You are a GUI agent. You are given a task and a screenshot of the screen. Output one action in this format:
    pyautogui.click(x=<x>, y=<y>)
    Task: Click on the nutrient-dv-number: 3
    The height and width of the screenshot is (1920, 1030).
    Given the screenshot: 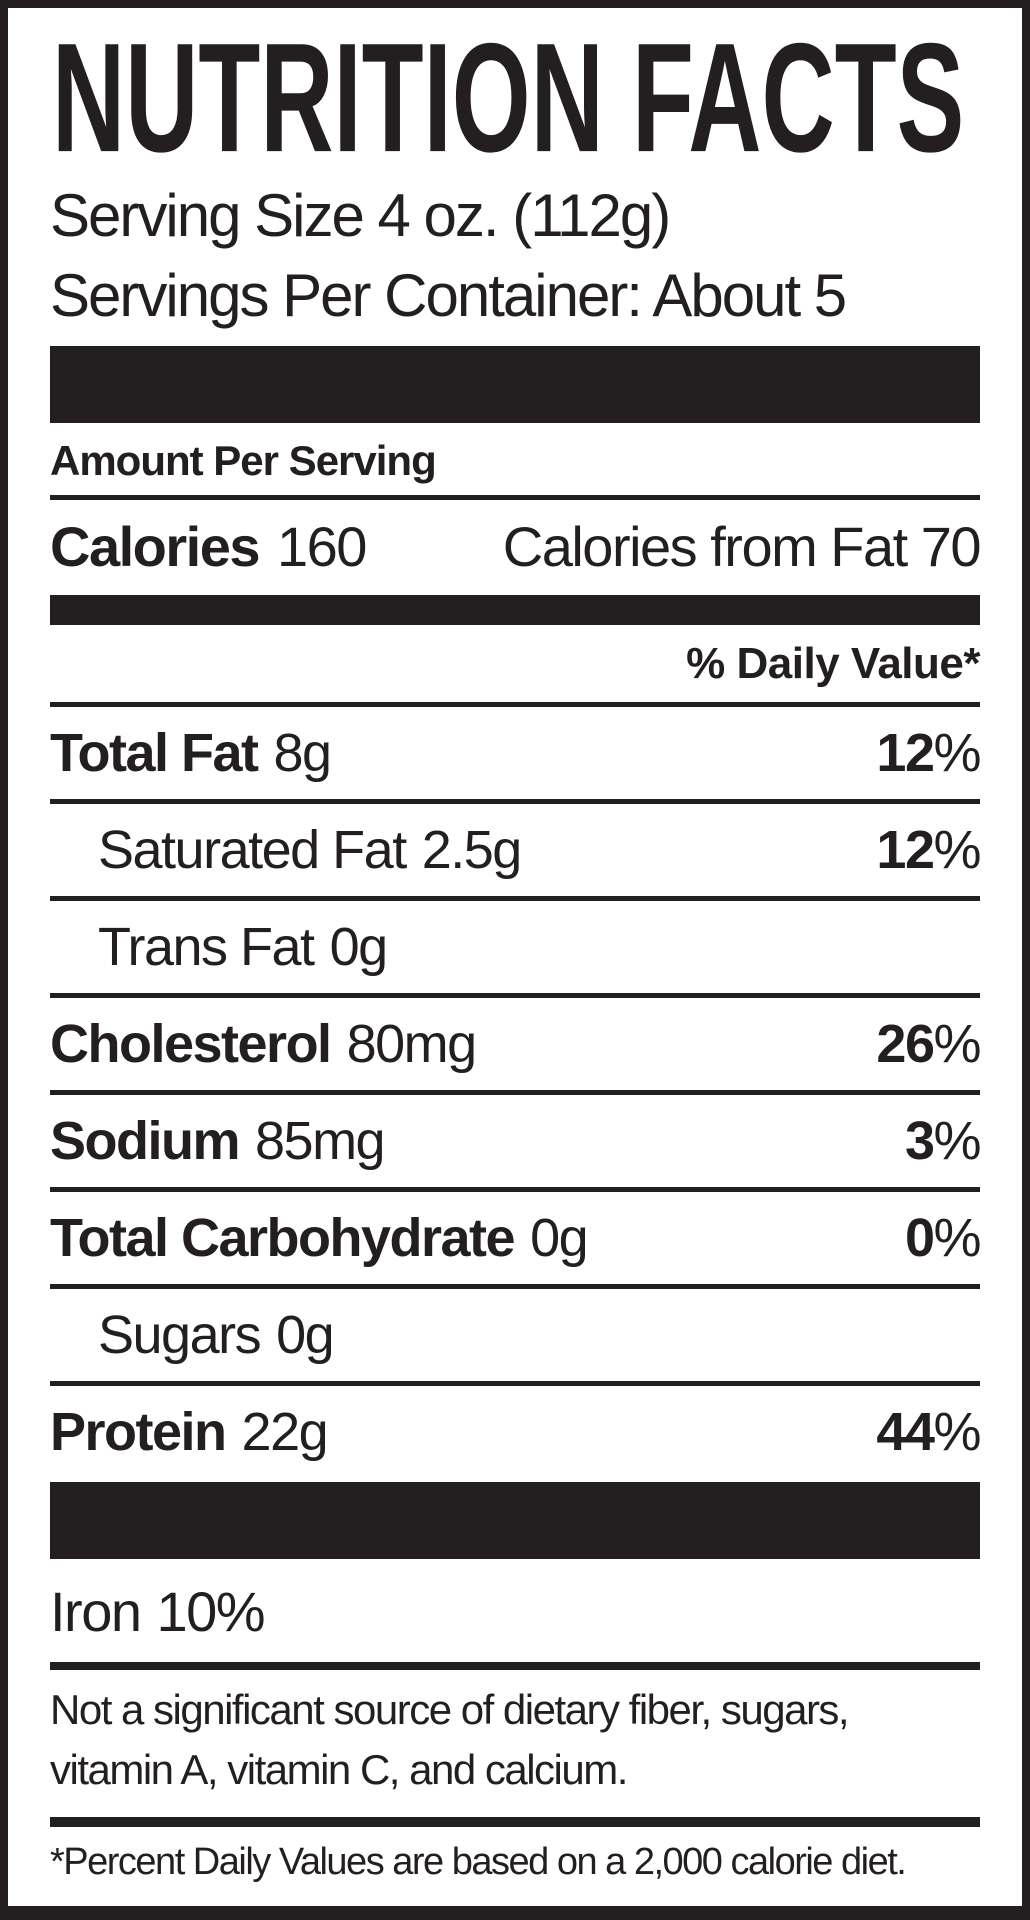 What is the action you would take?
    pyautogui.click(x=919, y=1140)
    